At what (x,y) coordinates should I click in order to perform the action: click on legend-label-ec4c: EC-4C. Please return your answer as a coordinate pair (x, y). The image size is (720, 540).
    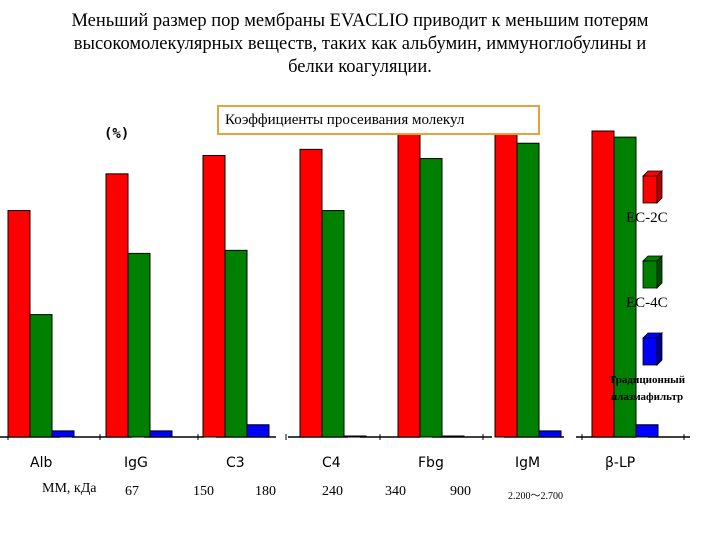
    Looking at the image, I should click on (647, 303).